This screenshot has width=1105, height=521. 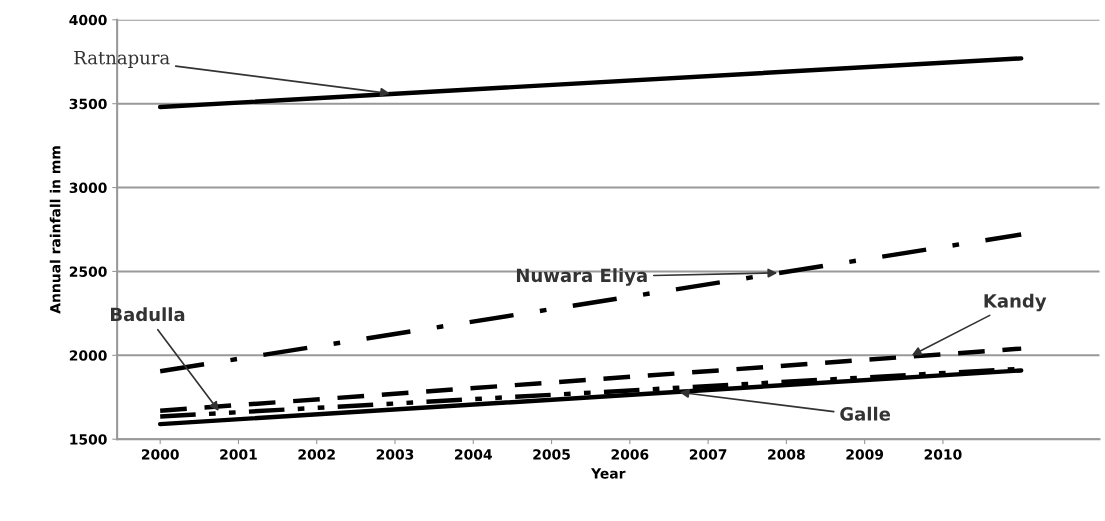 I want to click on y-tick-label: 4000, so click(x=88, y=20).